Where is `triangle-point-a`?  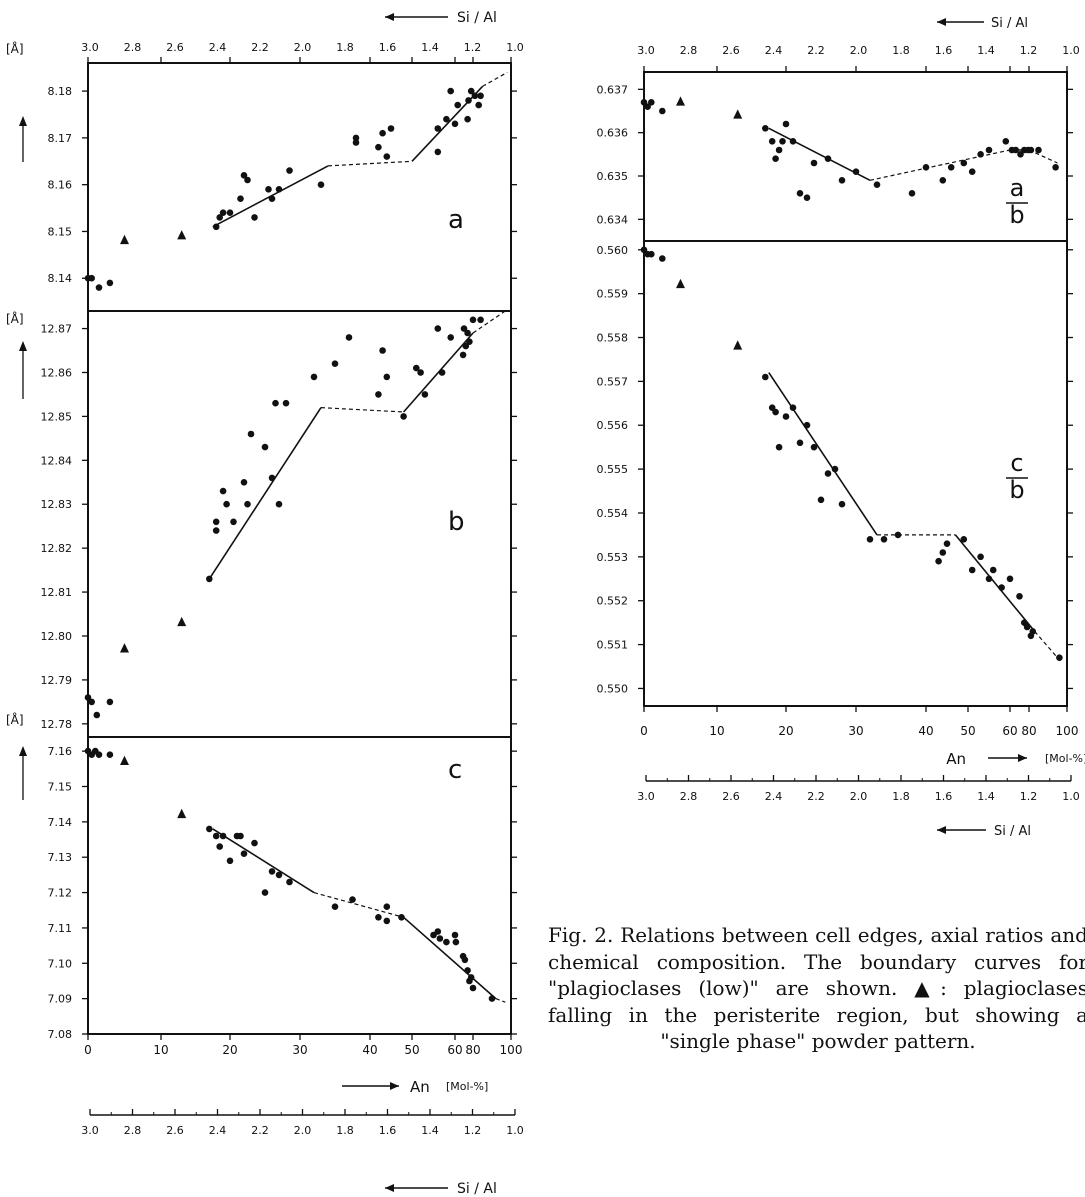 triangle-point-a is located at coordinates (124, 239).